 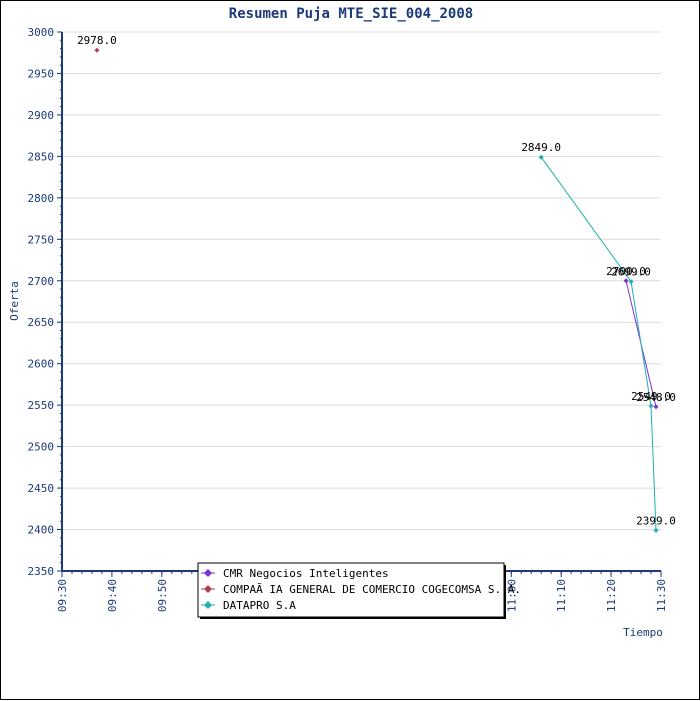 I want to click on data-label: 2399.0, so click(x=656, y=520).